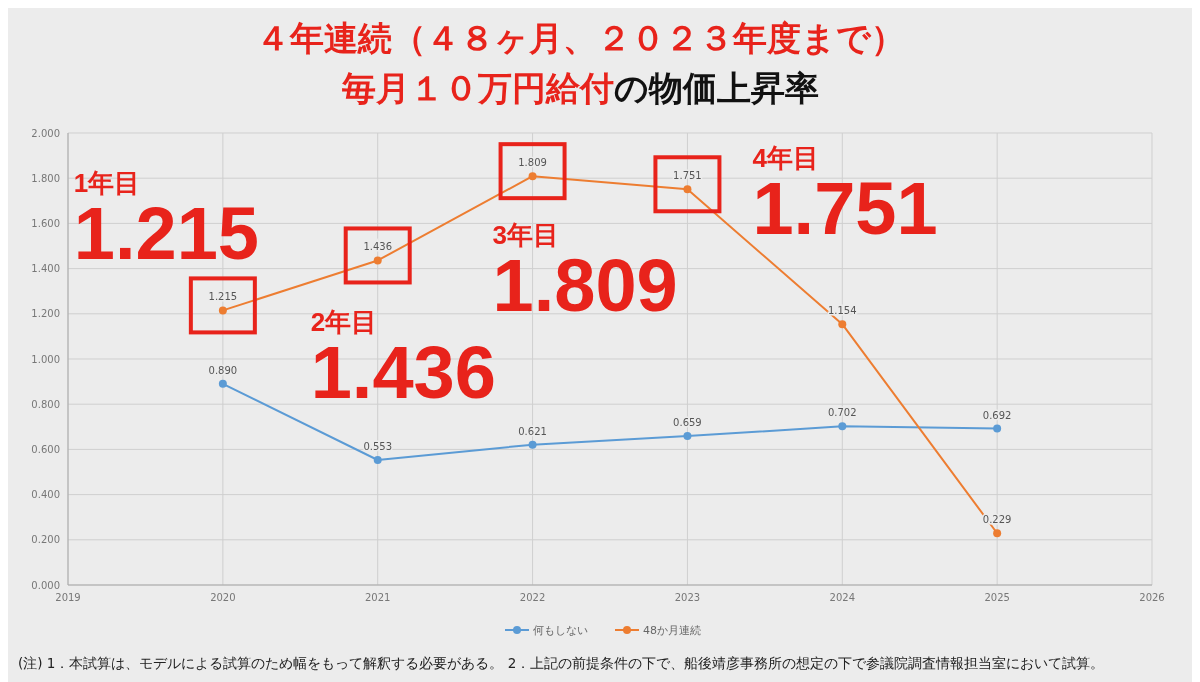  Describe the element at coordinates (45, 404) in the screenshot. I see `y-tick-label: 0.800` at that location.